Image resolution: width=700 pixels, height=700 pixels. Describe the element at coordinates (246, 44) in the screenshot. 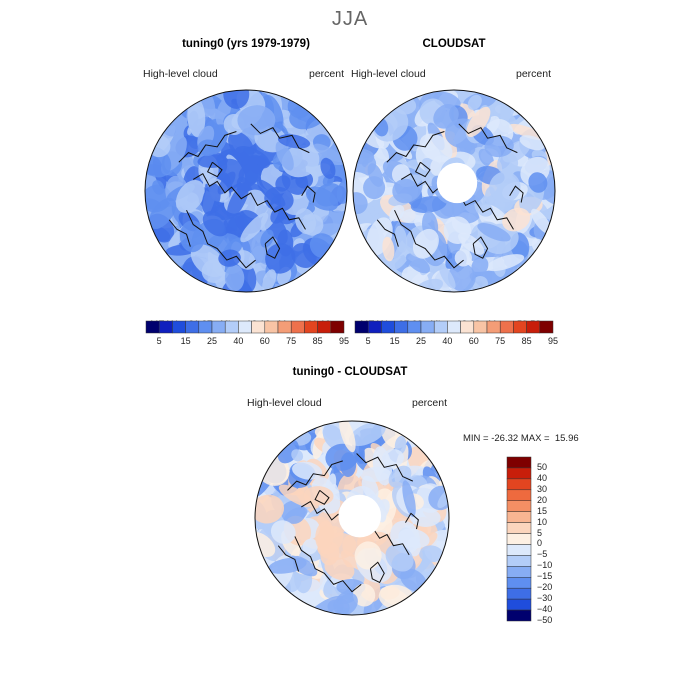

I see `panel1-title: tuning0 (yrs 1979-1979)` at that location.